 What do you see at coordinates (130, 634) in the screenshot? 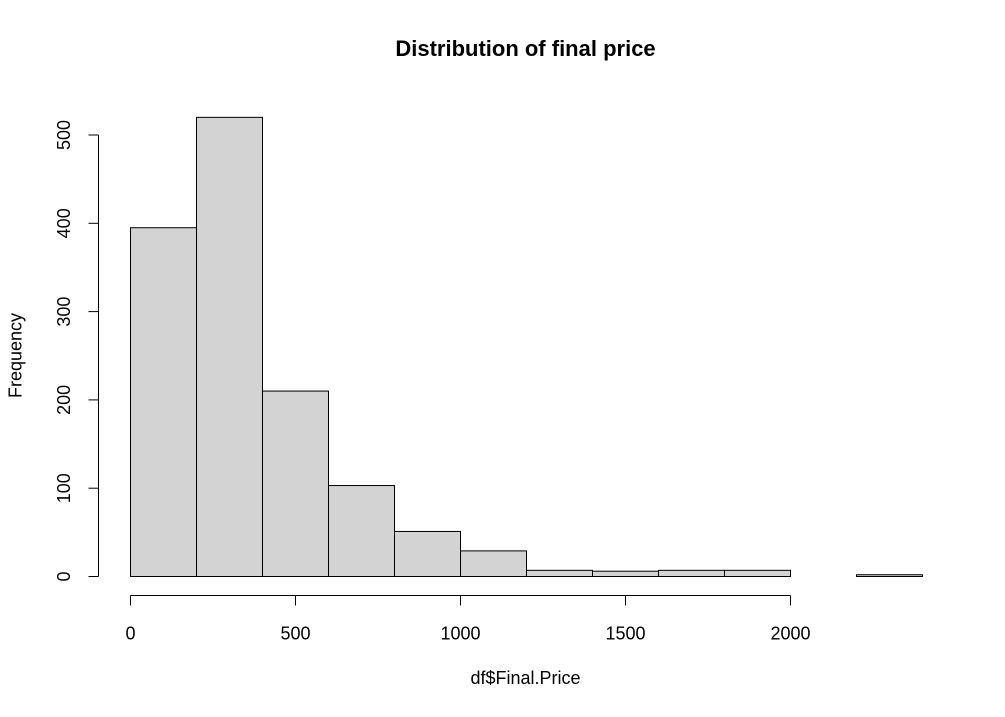
I see `x-tick-label: 0` at bounding box center [130, 634].